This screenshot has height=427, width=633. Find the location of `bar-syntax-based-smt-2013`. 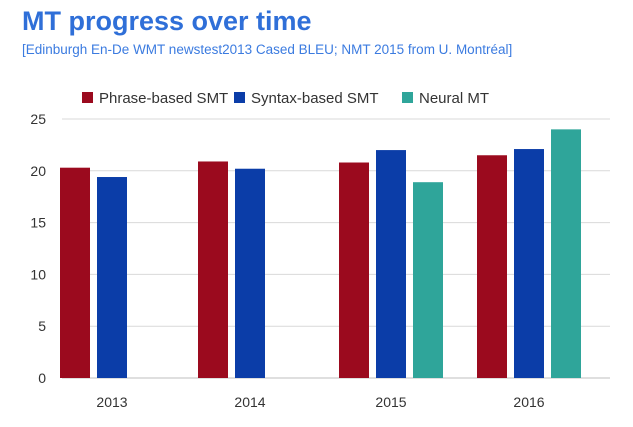

bar-syntax-based-smt-2013 is located at coordinates (112, 277).